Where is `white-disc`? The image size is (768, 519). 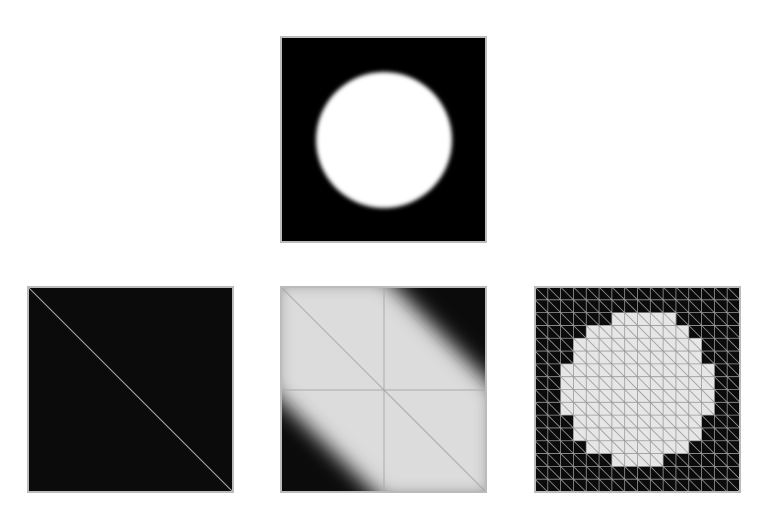
white-disc is located at coordinates (384, 140).